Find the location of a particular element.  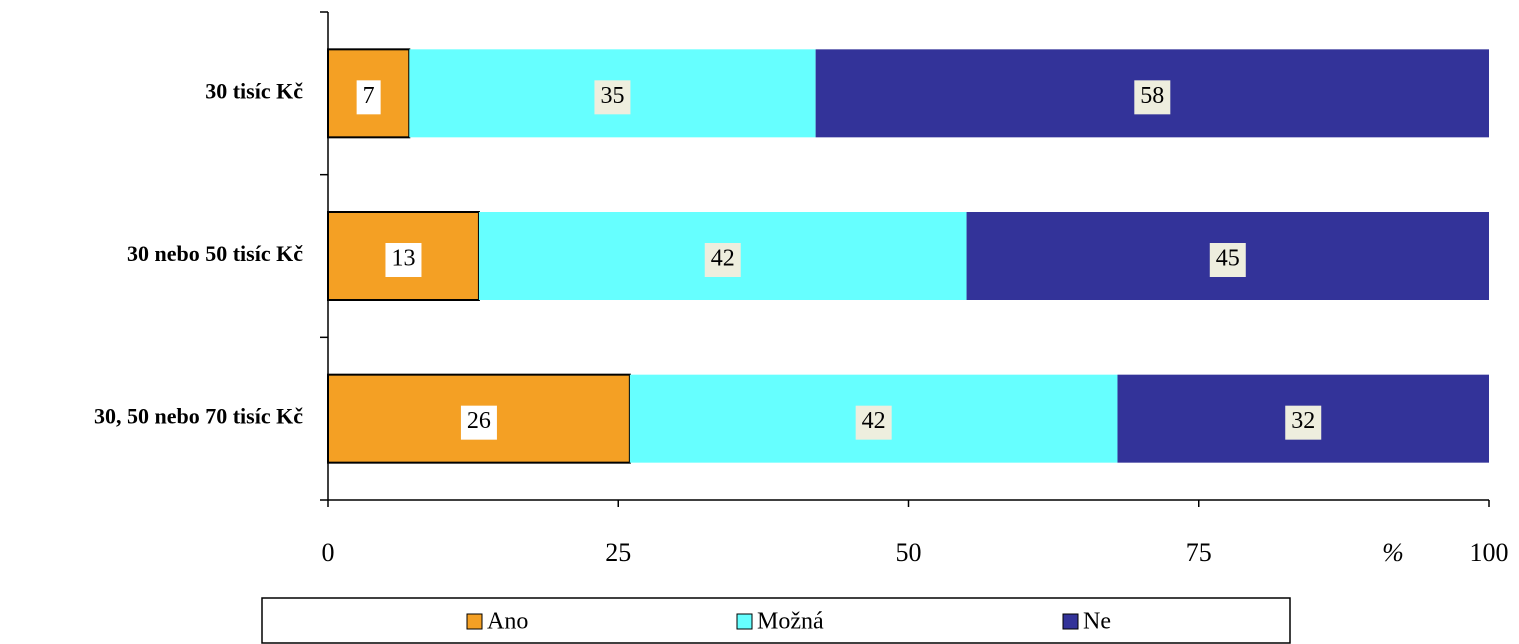

data-label: 58 is located at coordinates (1152, 96).